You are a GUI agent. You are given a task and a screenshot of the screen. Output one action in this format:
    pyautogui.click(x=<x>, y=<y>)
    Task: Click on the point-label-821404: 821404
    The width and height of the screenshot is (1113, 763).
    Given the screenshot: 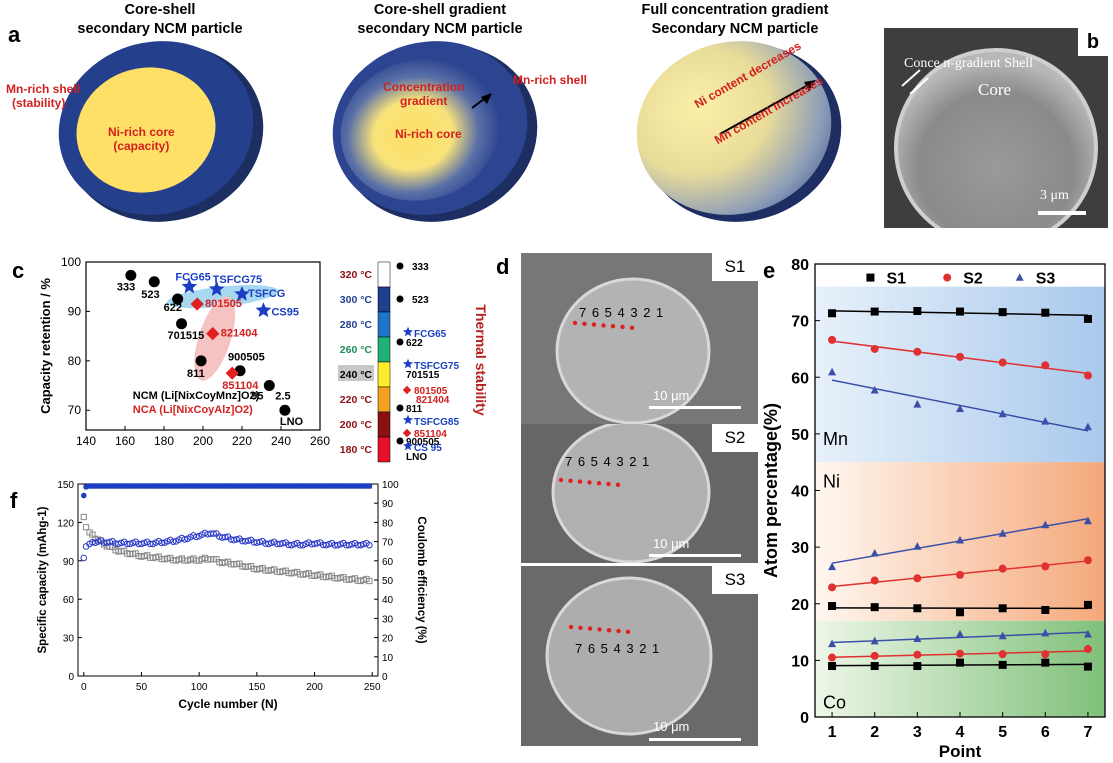 What is the action you would take?
    pyautogui.click(x=240, y=334)
    